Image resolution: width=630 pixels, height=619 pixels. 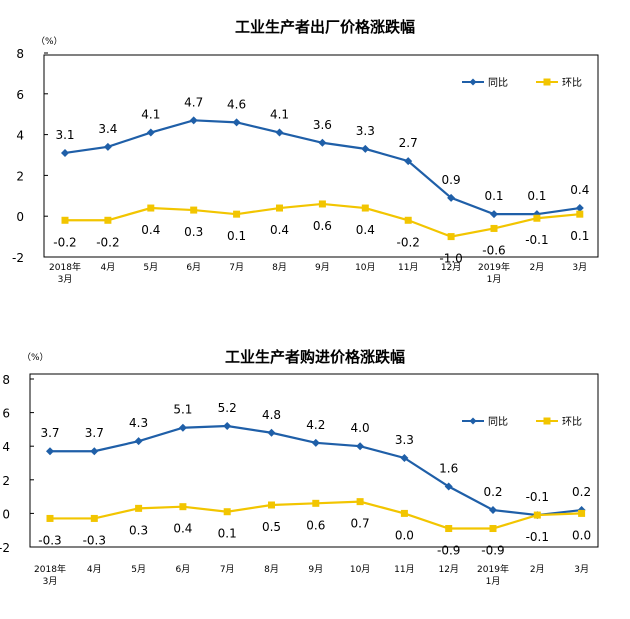 What do you see at coordinates (18, 258) in the screenshot?
I see `y-tick-label: -2` at bounding box center [18, 258].